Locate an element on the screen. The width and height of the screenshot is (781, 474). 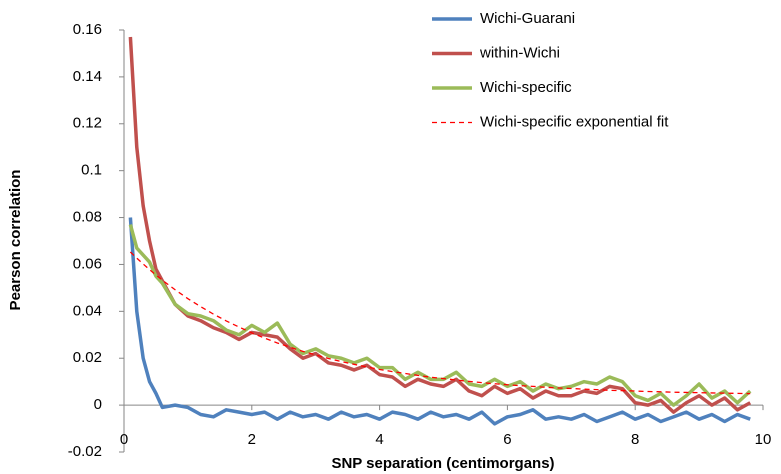
legend-label: Wichi-specific is located at coordinates (526, 87).